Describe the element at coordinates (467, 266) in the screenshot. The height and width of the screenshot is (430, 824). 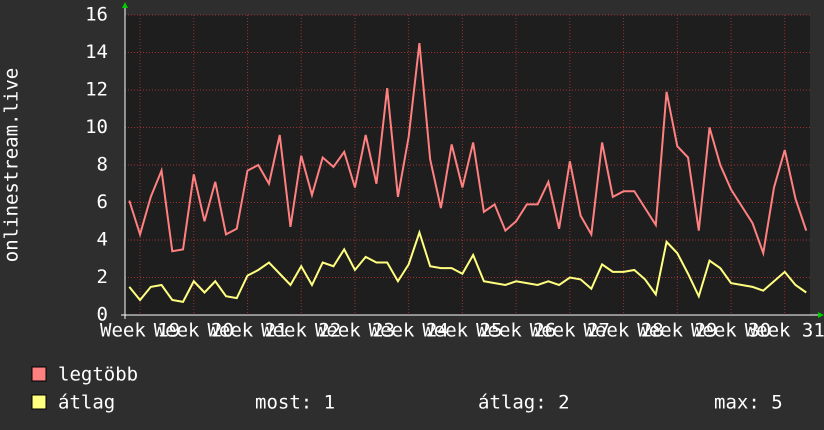
I see `series-line` at that location.